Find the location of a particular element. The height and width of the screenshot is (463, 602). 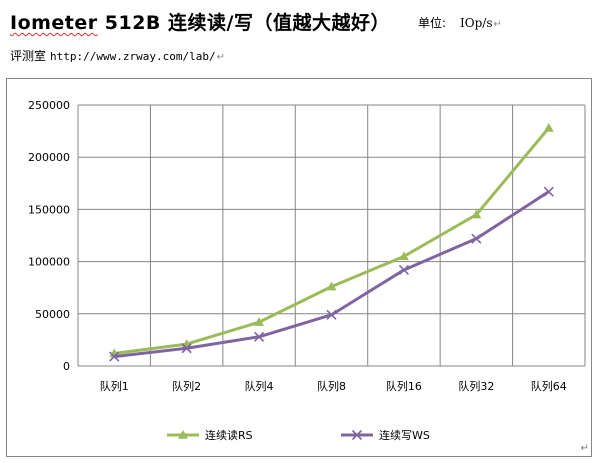

x-tick-label: 队列16 is located at coordinates (404, 386).